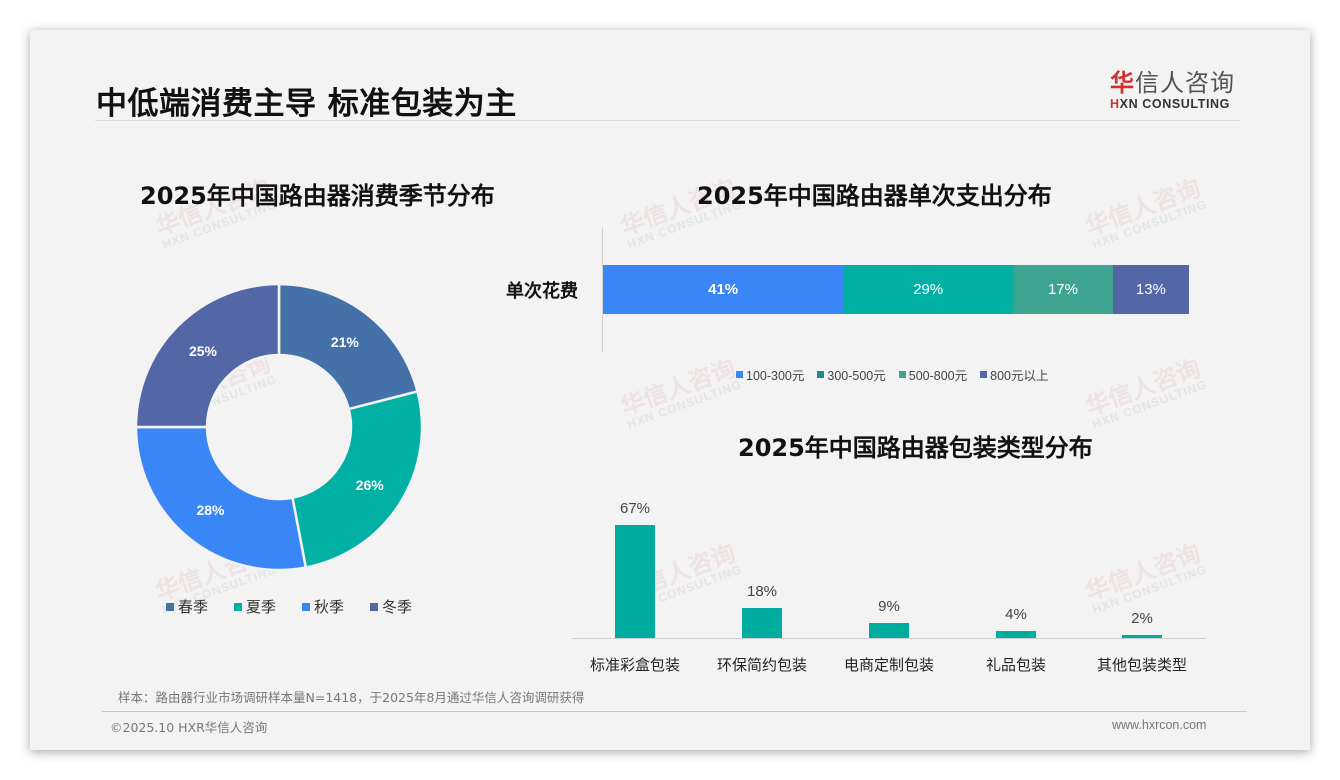 This screenshot has height=780, width=1340. I want to click on donut-slice-spring, so click(348, 346).